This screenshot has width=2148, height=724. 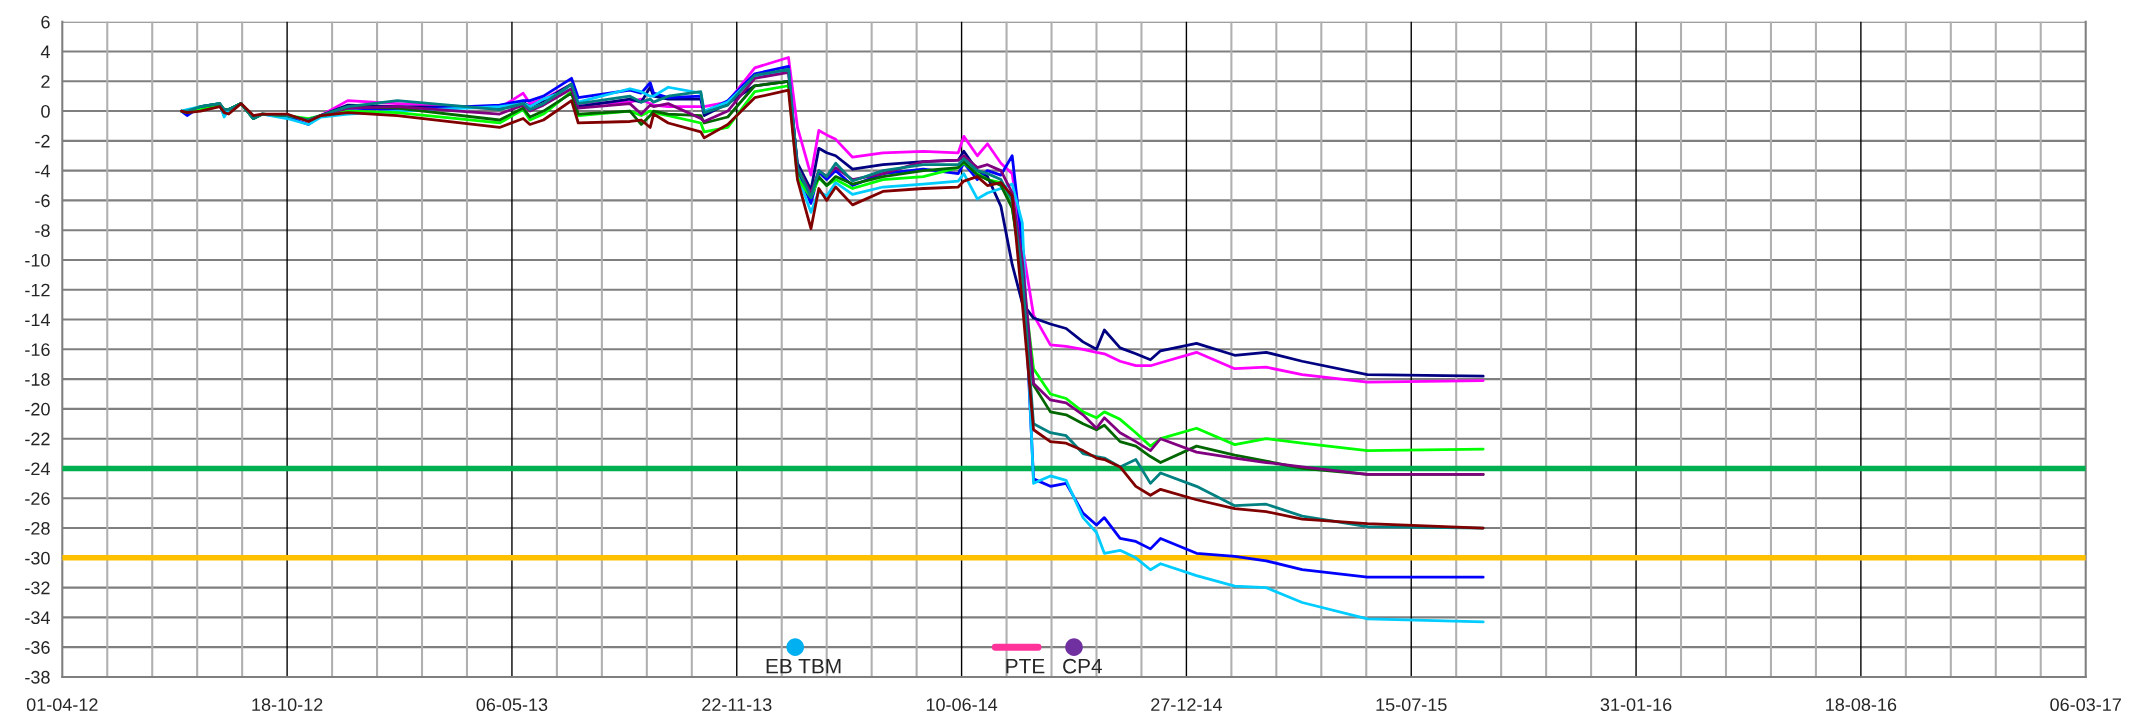 I want to click on y-tick-label: -4, so click(x=42, y=171).